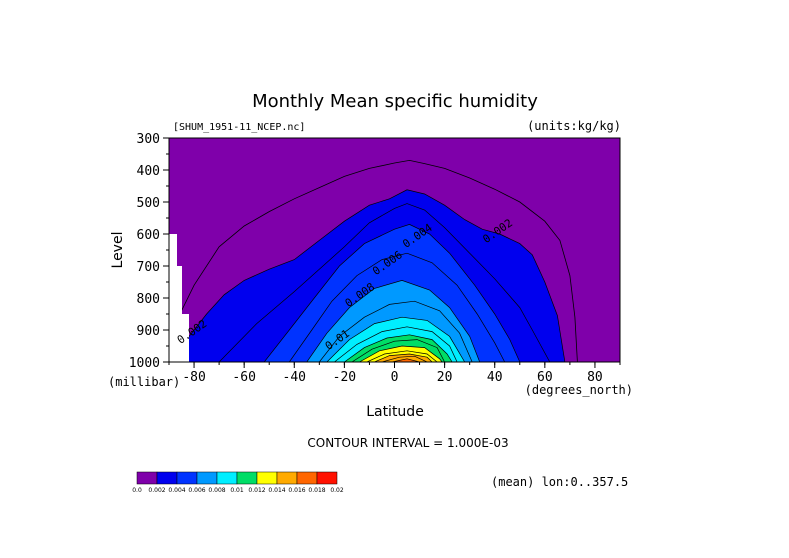  I want to click on colorbar-label-8: 0.016, so click(296, 490).